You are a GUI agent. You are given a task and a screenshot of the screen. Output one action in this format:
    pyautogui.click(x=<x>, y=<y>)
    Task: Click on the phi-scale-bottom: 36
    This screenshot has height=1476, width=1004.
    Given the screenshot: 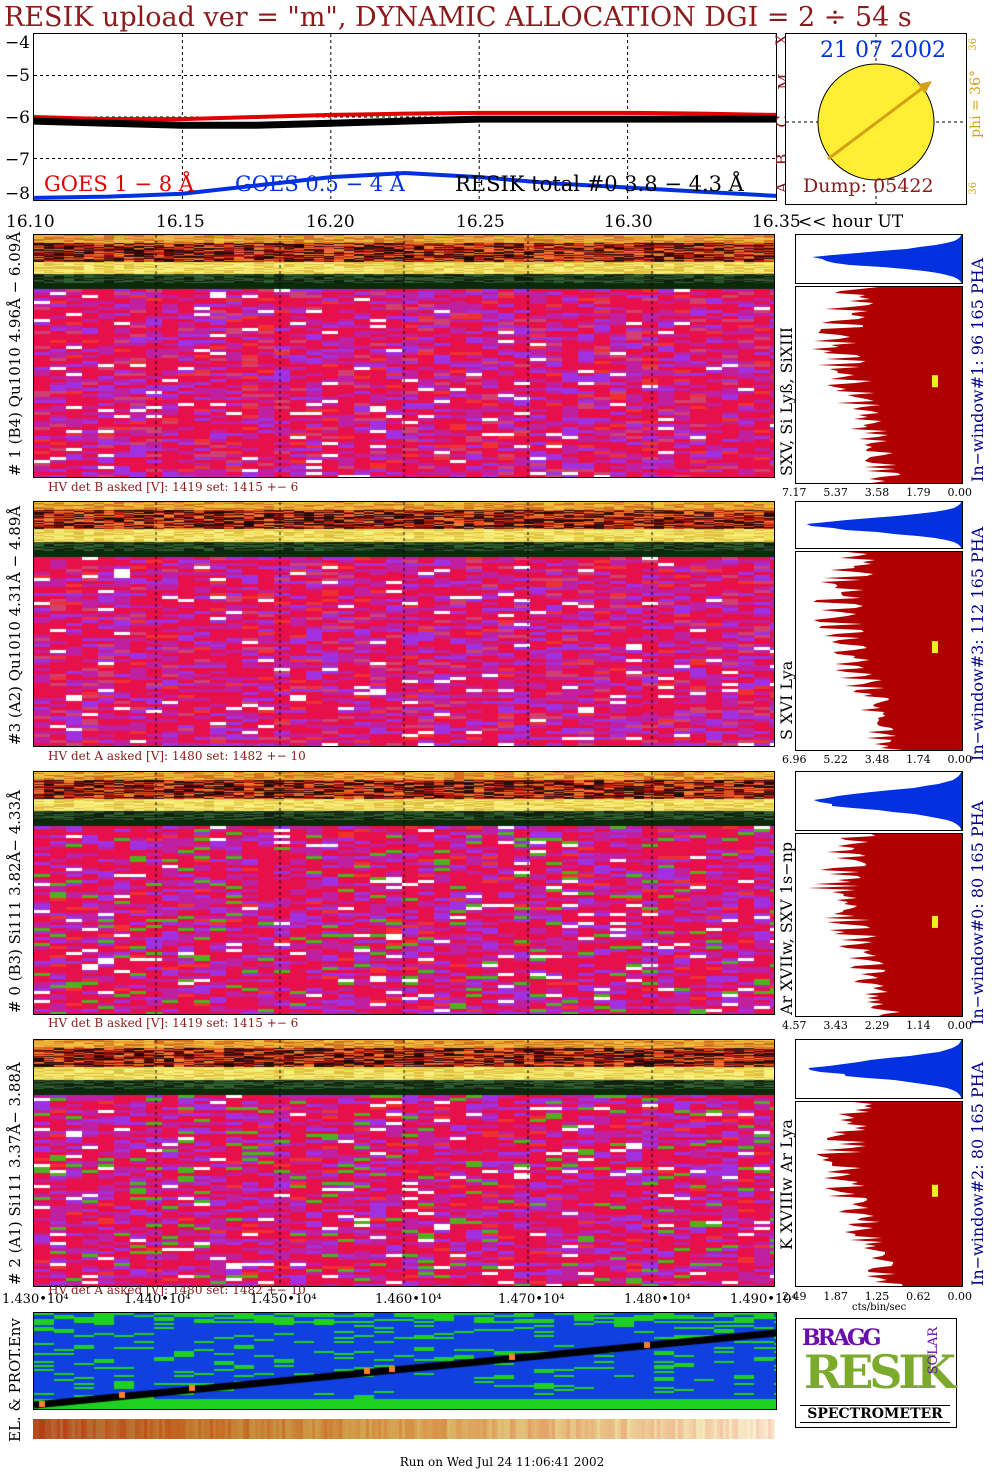 What is the action you would take?
    pyautogui.click(x=973, y=188)
    